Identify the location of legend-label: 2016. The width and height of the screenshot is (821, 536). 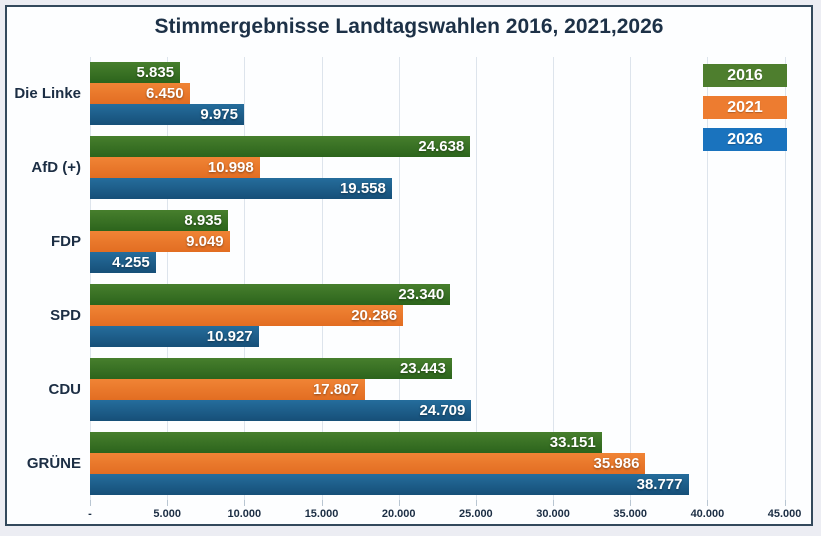
(745, 75).